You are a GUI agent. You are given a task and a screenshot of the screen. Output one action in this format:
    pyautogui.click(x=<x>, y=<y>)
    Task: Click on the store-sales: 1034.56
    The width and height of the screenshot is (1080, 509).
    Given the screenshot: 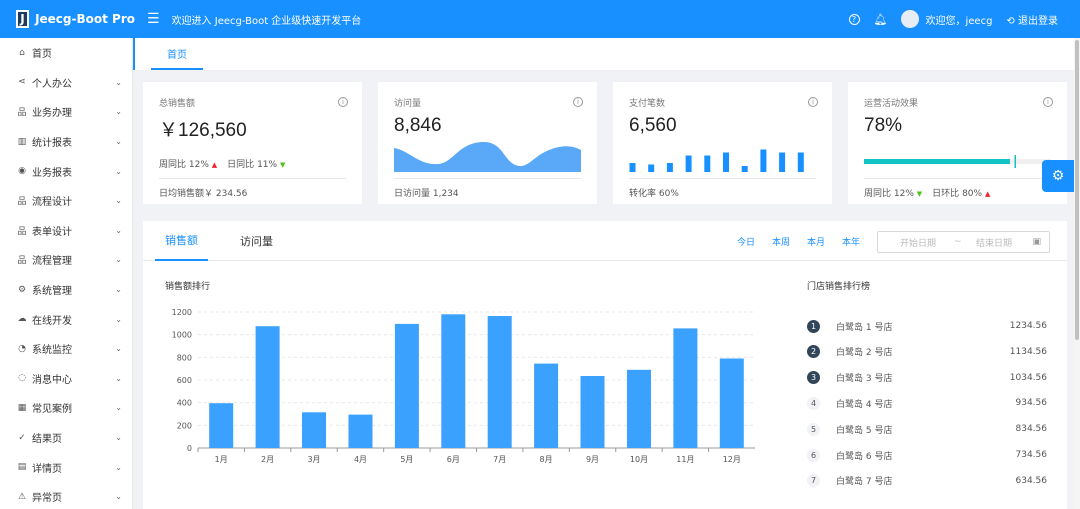 What is the action you would take?
    pyautogui.click(x=1028, y=377)
    